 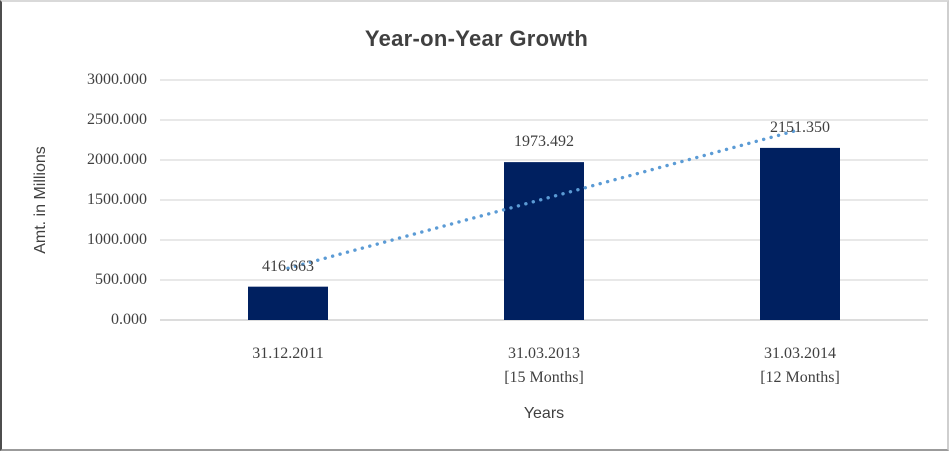 I want to click on data-label: 416.663, so click(x=288, y=266).